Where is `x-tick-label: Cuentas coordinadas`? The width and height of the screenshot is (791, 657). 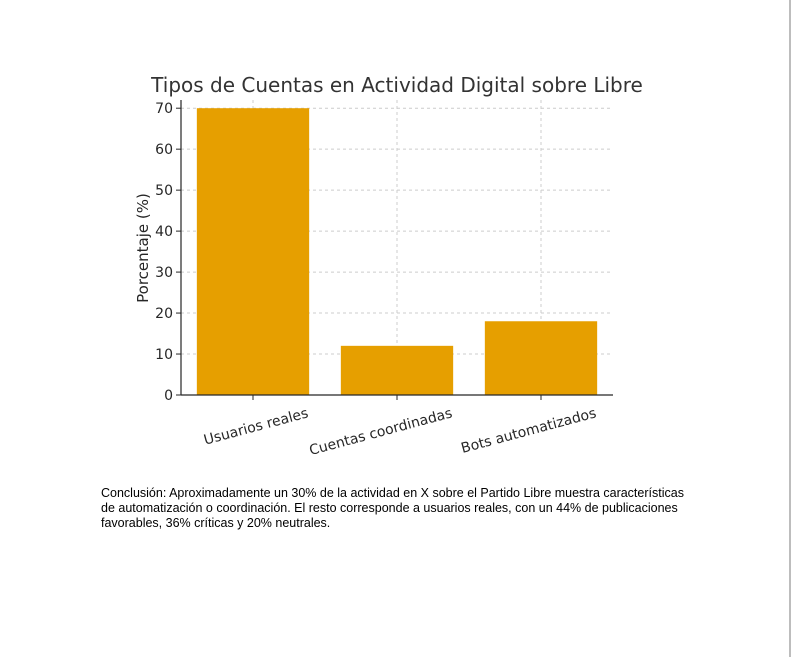 x-tick-label: Cuentas coordinadas is located at coordinates (381, 432).